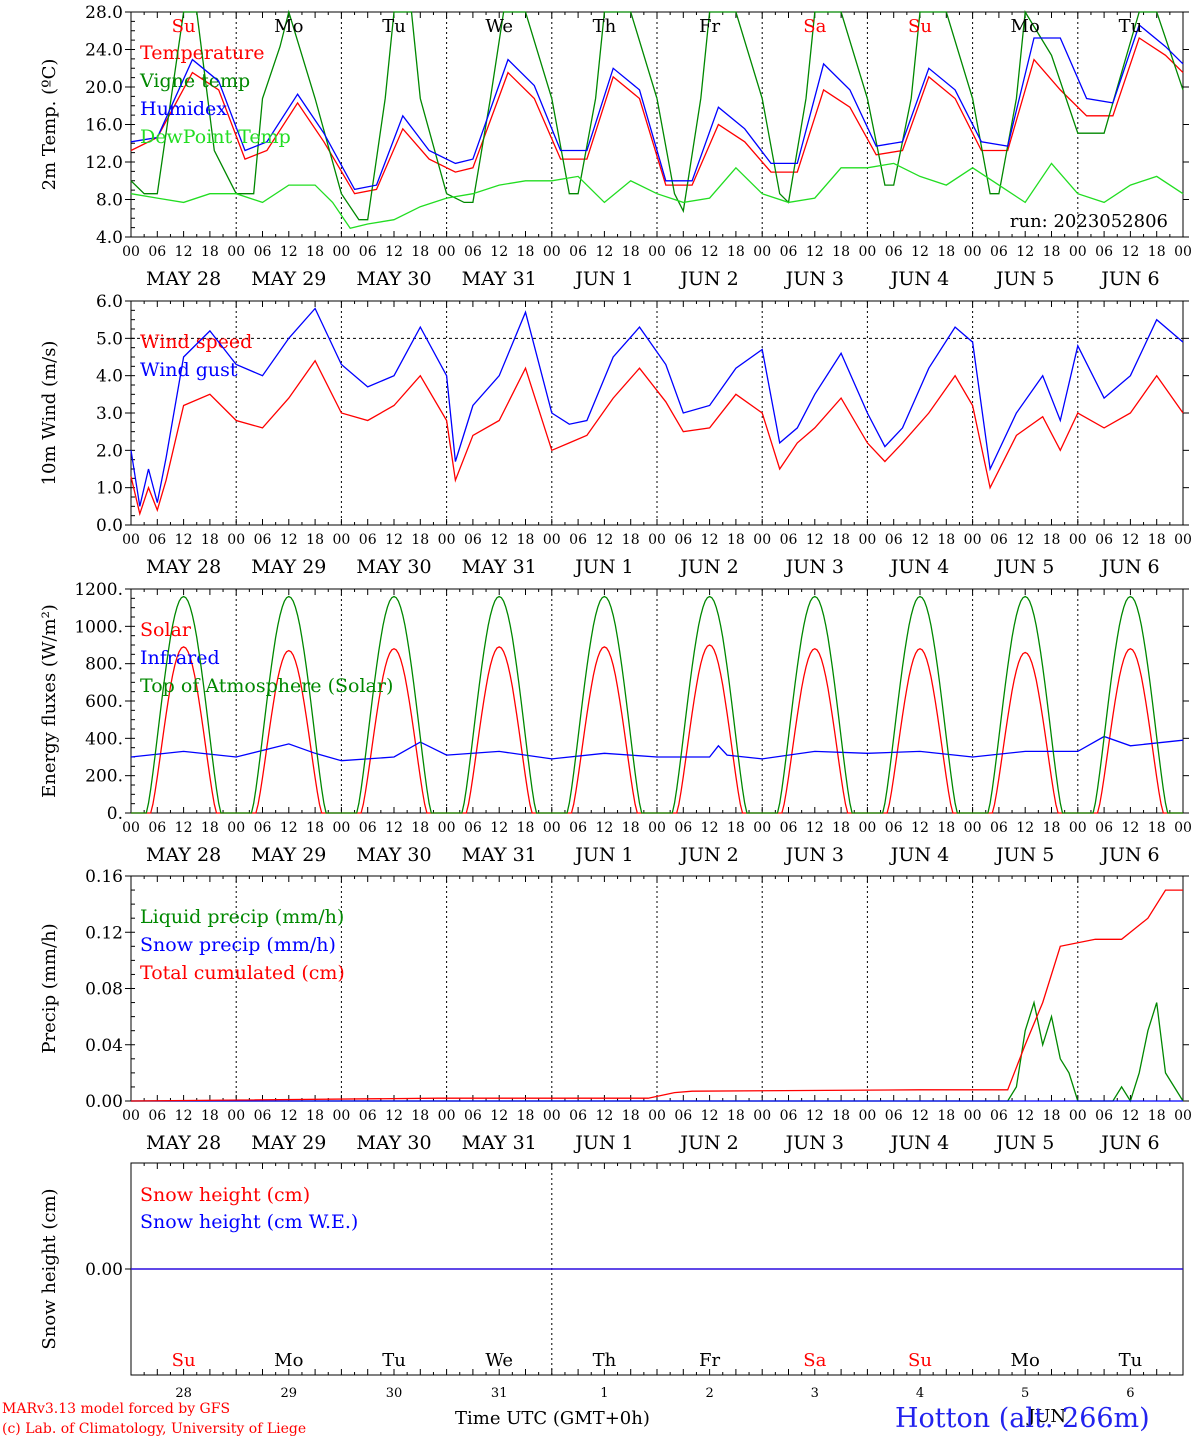  Describe the element at coordinates (104, 51) in the screenshot. I see `y-tick-label: 24.0` at that location.